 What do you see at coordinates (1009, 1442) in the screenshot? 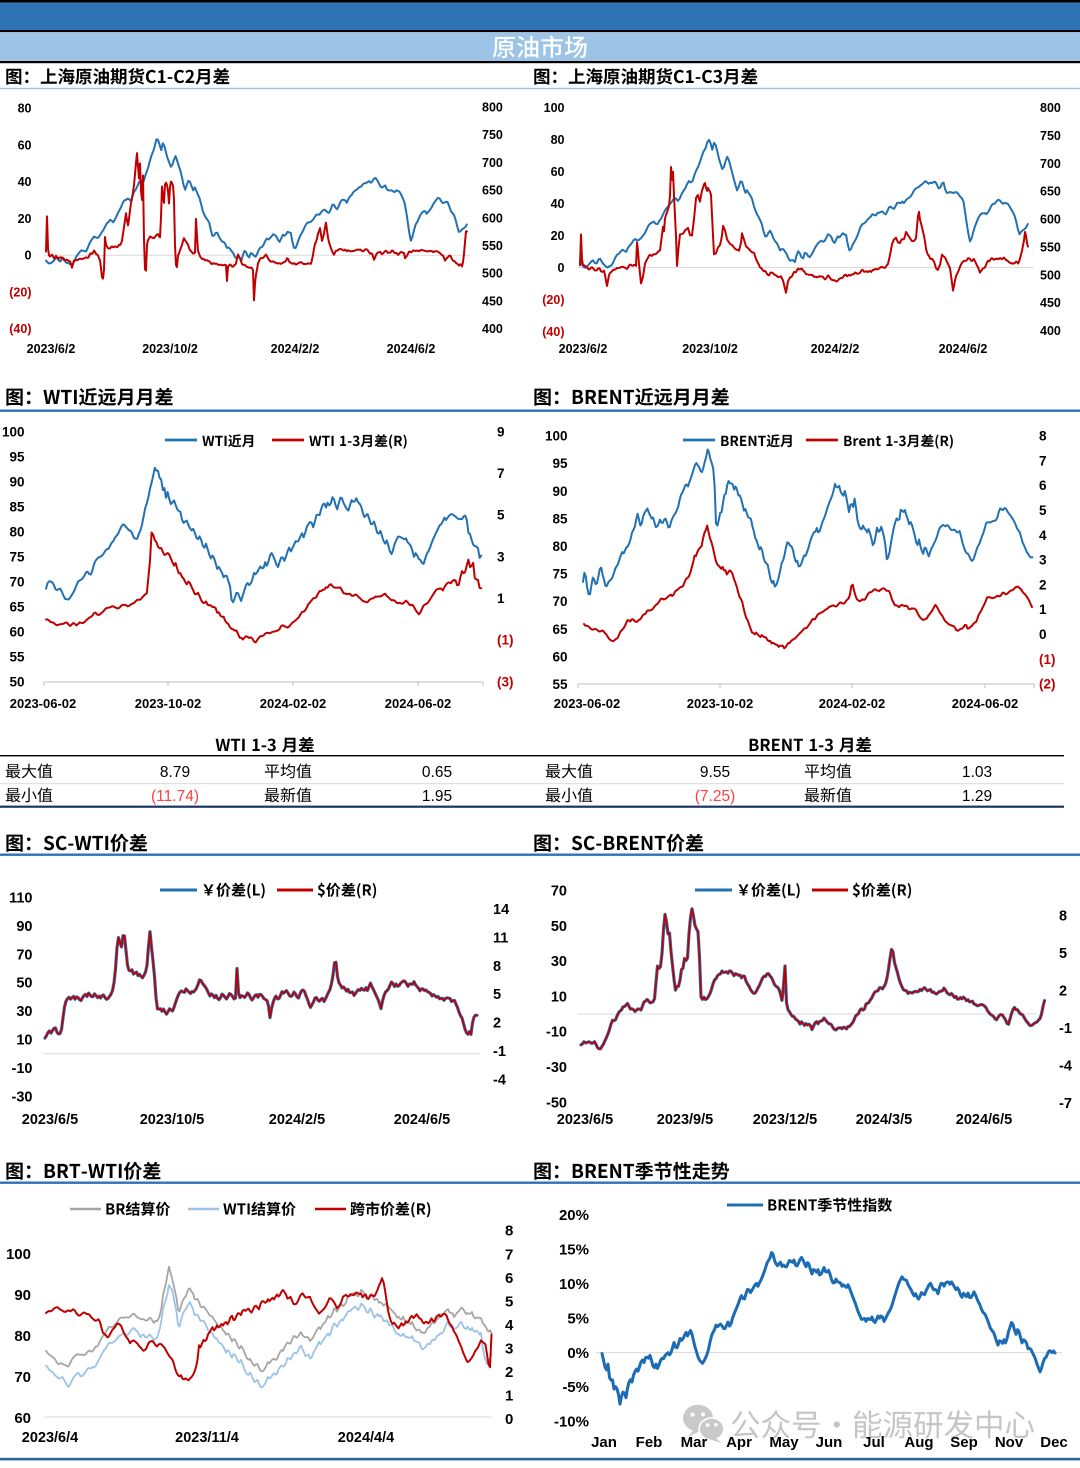
I see `svg-text: Nov` at bounding box center [1009, 1442].